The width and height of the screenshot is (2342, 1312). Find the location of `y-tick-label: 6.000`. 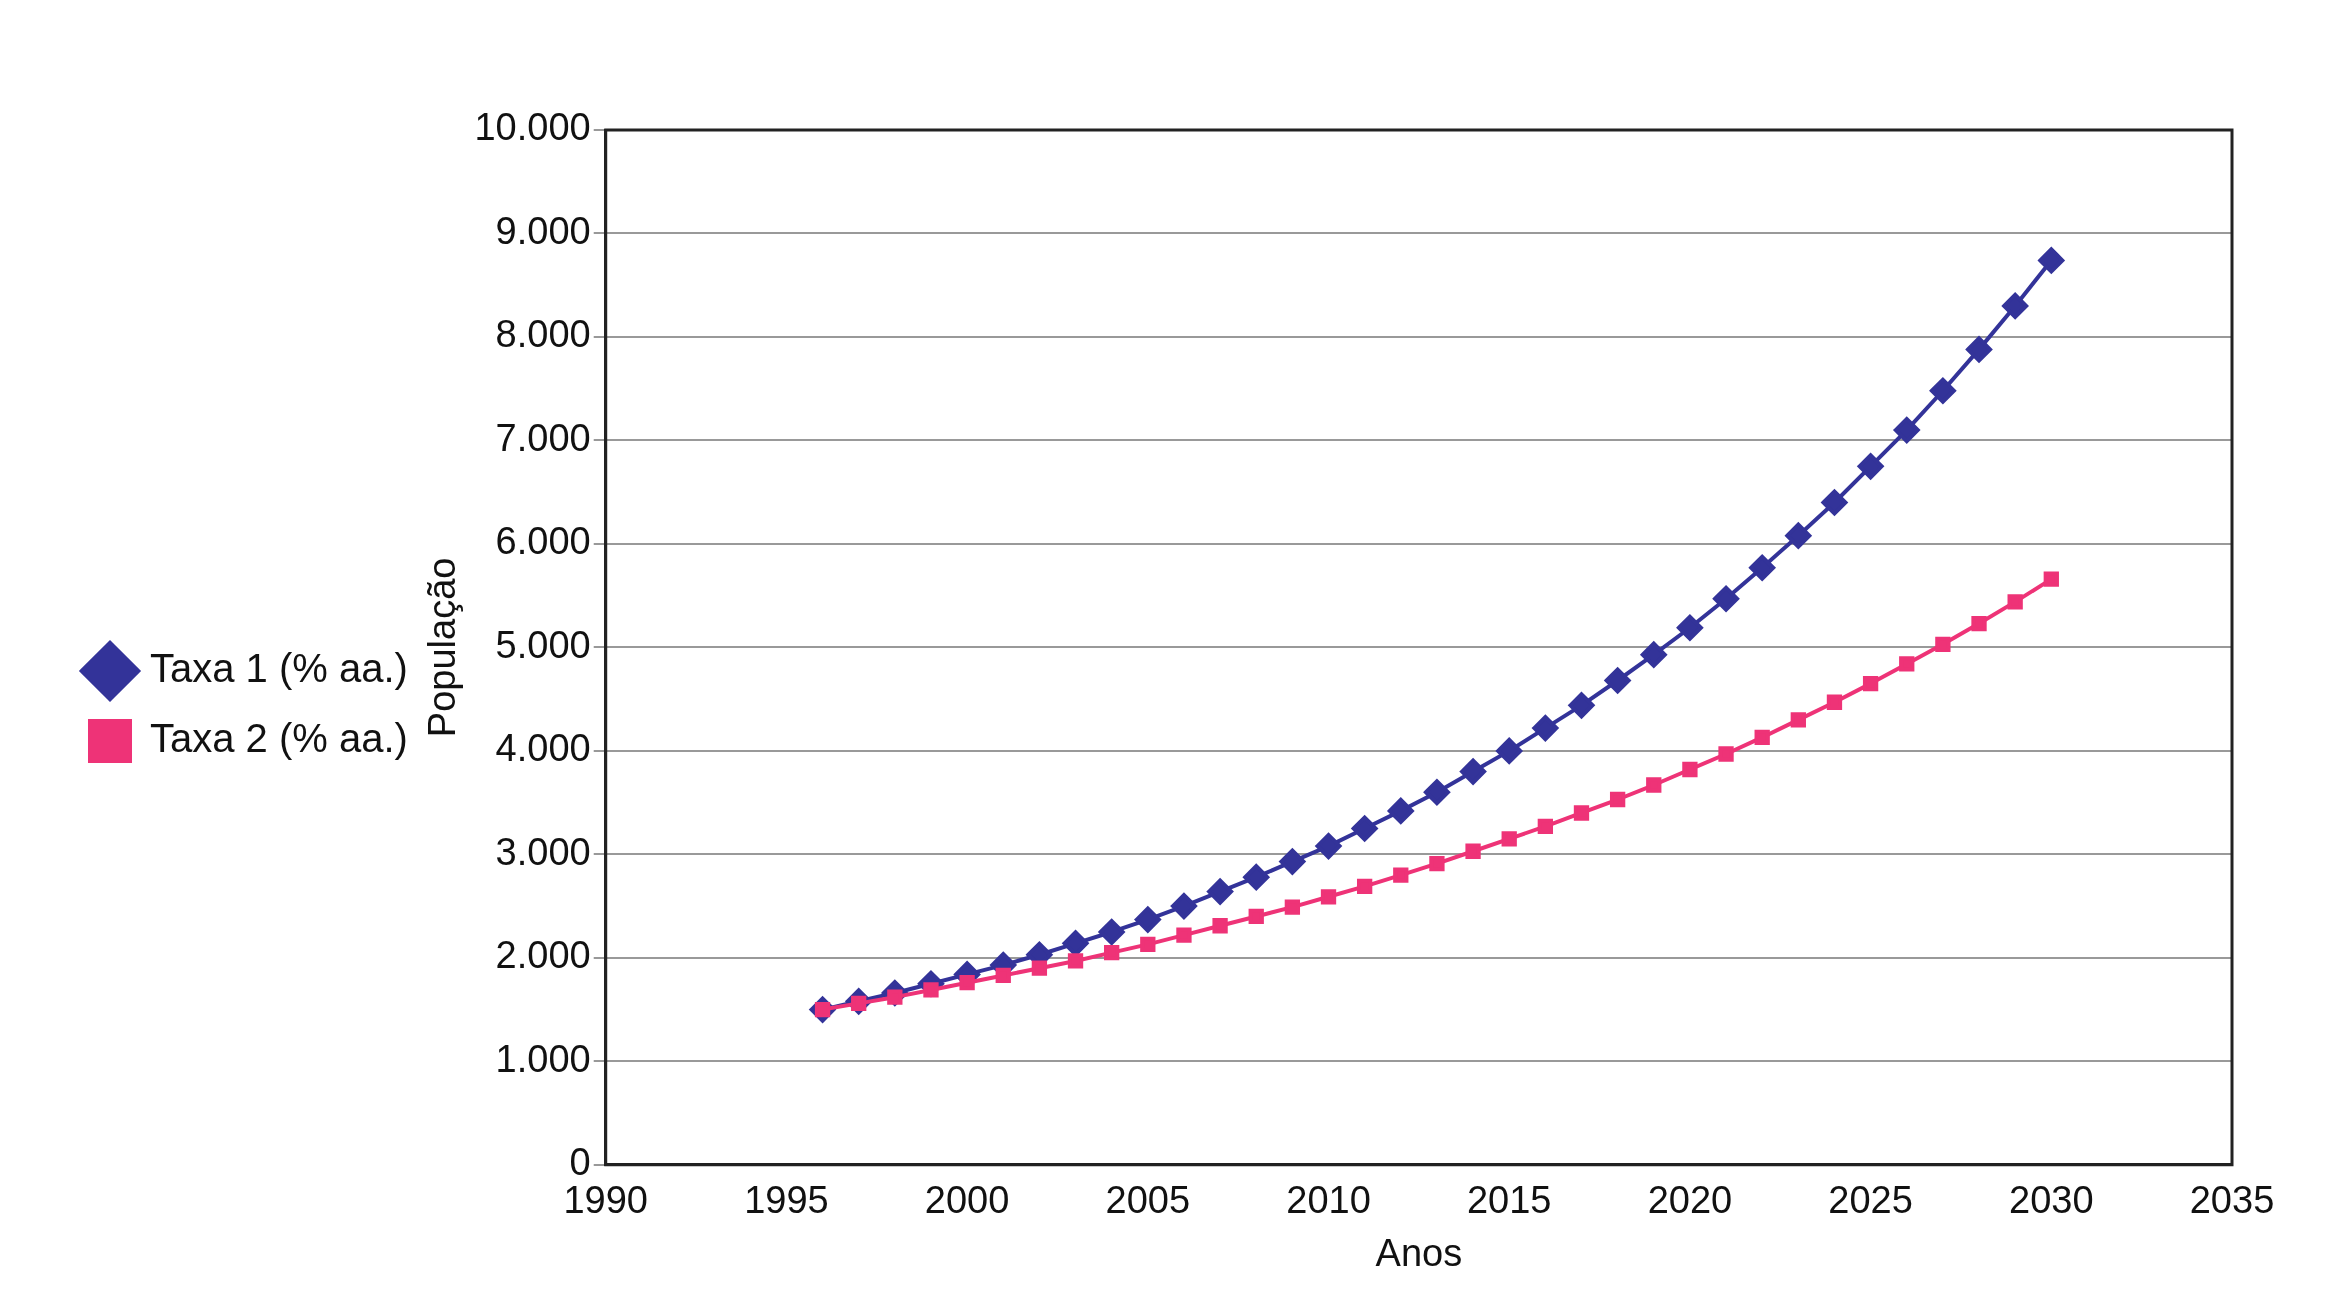

y-tick-label: 6.000 is located at coordinates (543, 541).